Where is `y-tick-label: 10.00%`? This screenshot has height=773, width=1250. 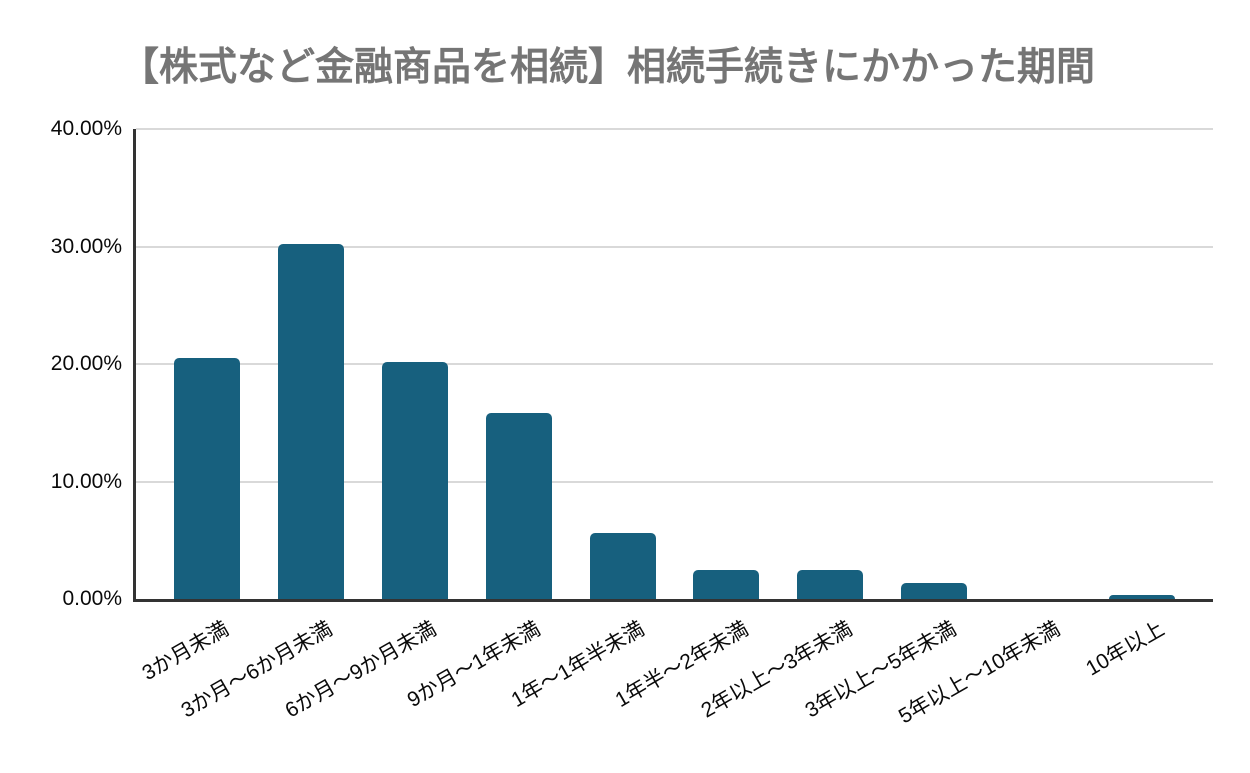
y-tick-label: 10.00% is located at coordinates (86, 481).